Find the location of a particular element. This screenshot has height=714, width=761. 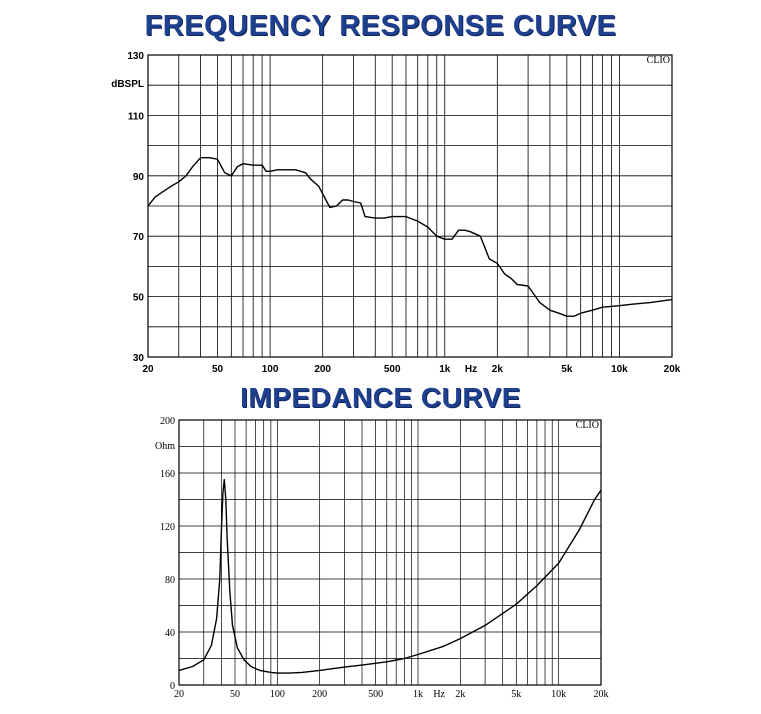

y-tick-label: 80 is located at coordinates (170, 580).